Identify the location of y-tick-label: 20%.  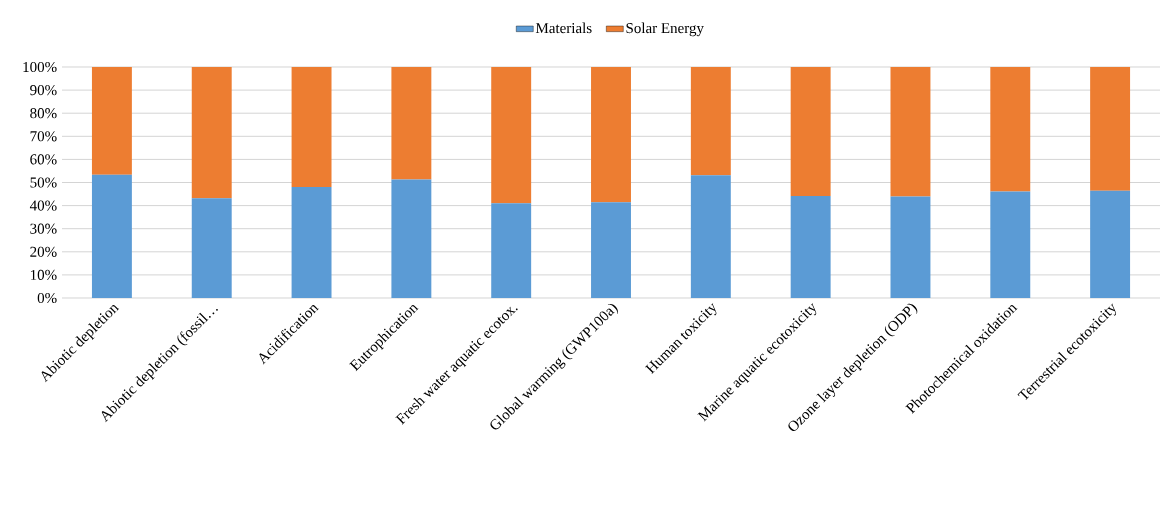
(43, 251).